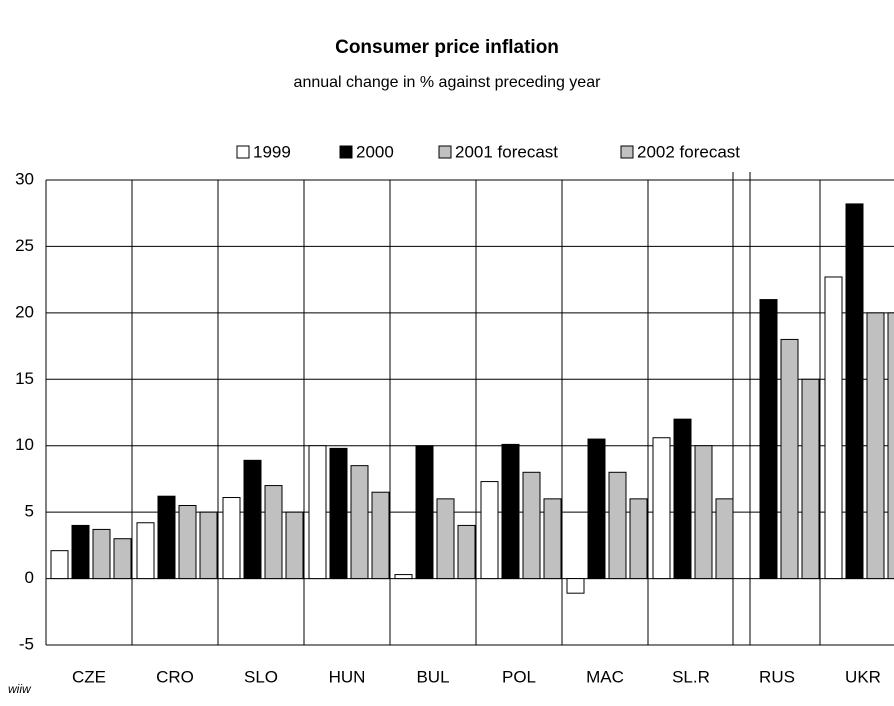  I want to click on y-tick-label: 10, so click(24, 444).